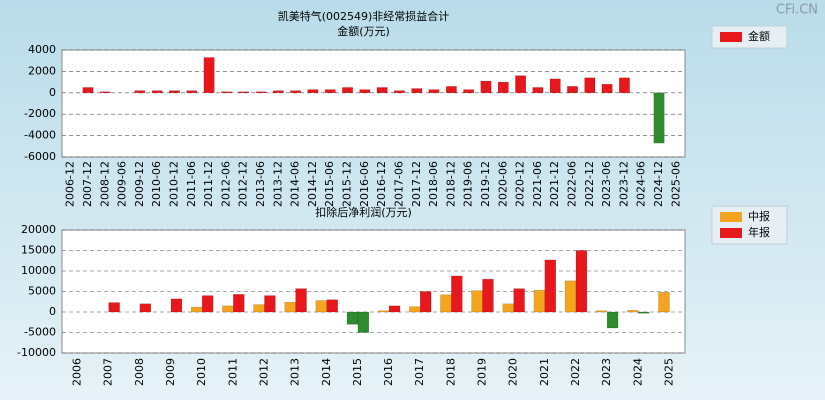  What do you see at coordinates (87, 184) in the screenshot?
I see `x-tick-label: 2007-12` at bounding box center [87, 184].